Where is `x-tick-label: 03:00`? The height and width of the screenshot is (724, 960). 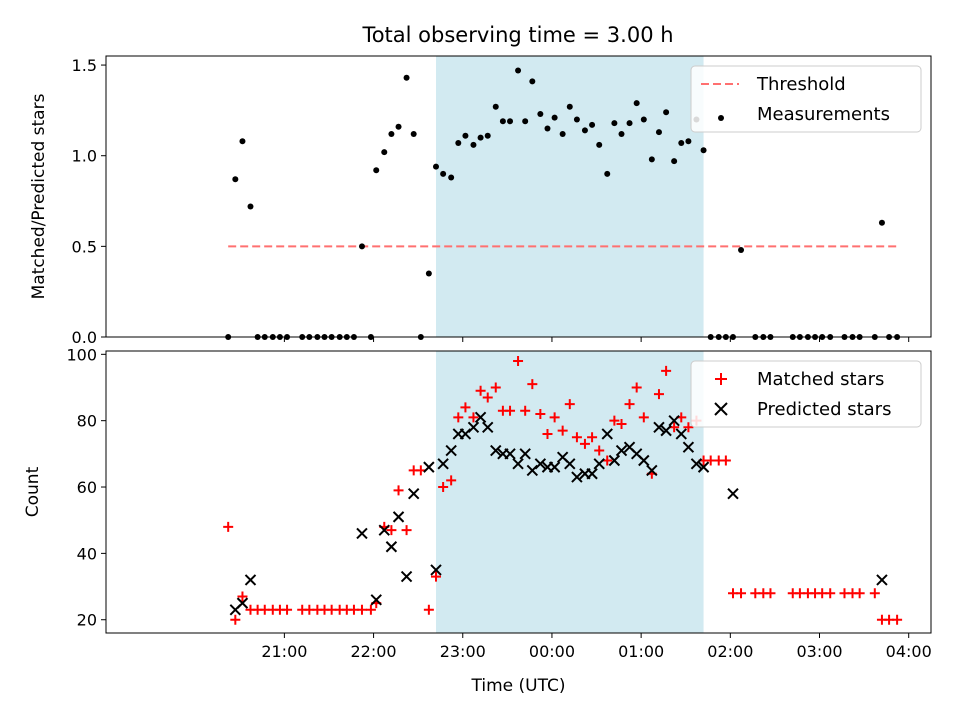
x-tick-label: 03:00 is located at coordinates (819, 651).